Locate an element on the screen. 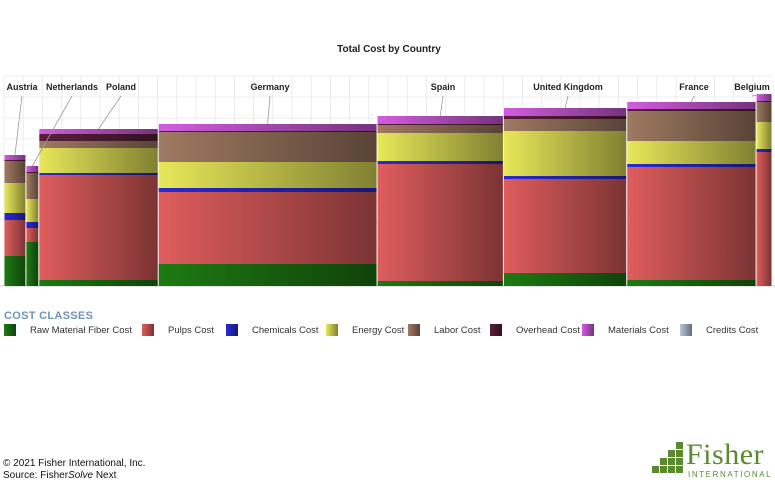 The image size is (775, 484). bar-segment-austria-pulps-cost is located at coordinates (15, 238).